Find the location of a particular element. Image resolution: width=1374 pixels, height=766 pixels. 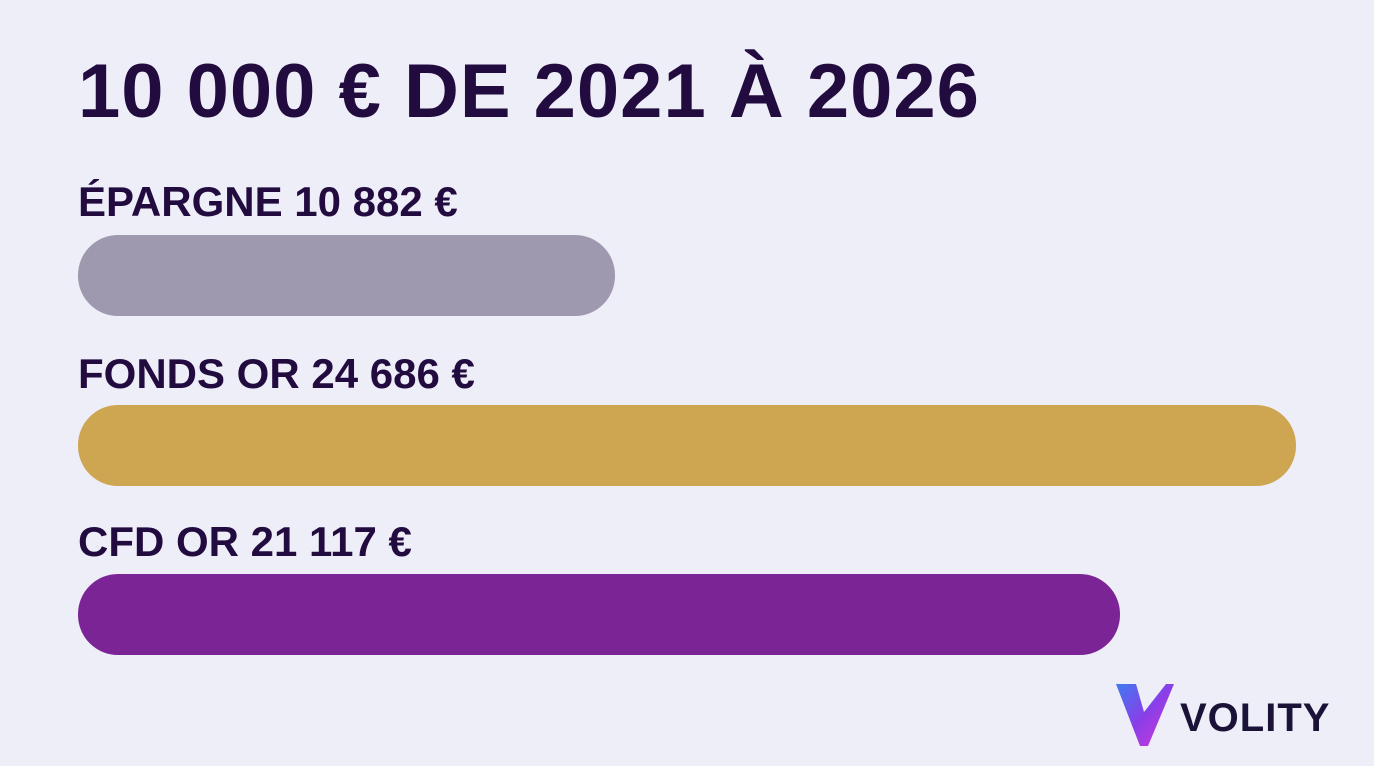

volity-v-logo-icon is located at coordinates (1145, 715).